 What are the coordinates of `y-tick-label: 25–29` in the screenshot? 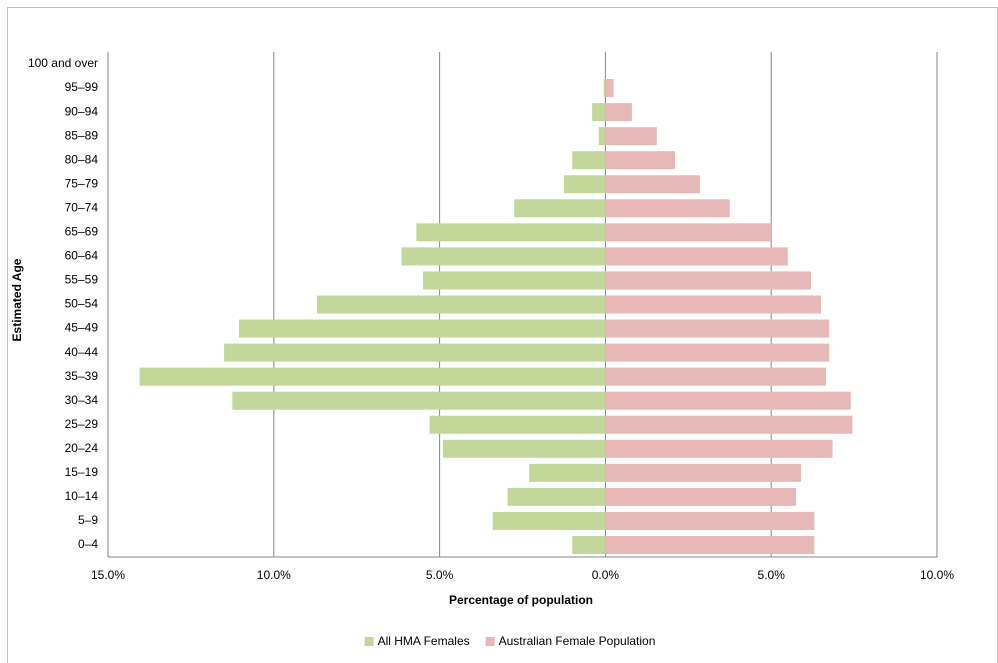 It's located at (82, 424).